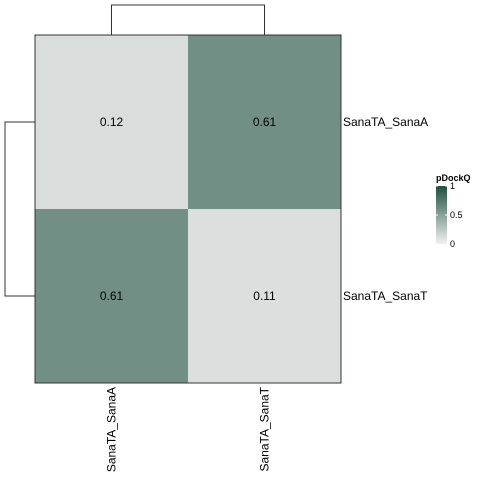 Image resolution: width=480 pixels, height=480 pixels. I want to click on cell-value-label: 0.12, so click(112, 122).